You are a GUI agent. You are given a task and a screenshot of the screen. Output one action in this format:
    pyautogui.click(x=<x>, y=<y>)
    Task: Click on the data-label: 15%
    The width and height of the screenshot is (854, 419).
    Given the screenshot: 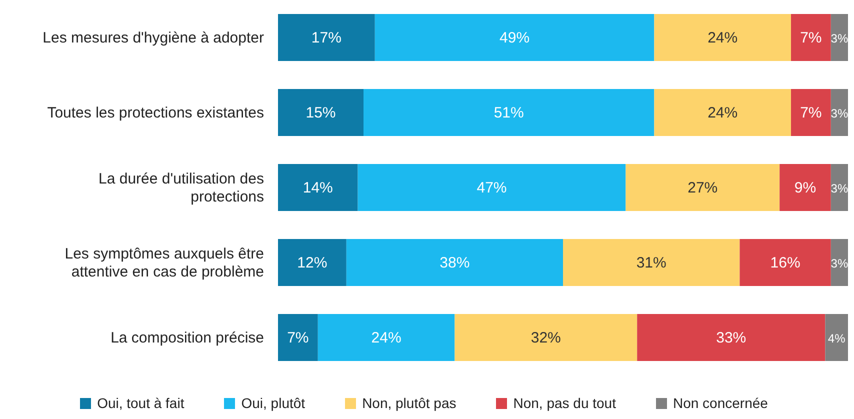 What is the action you would take?
    pyautogui.click(x=321, y=113)
    